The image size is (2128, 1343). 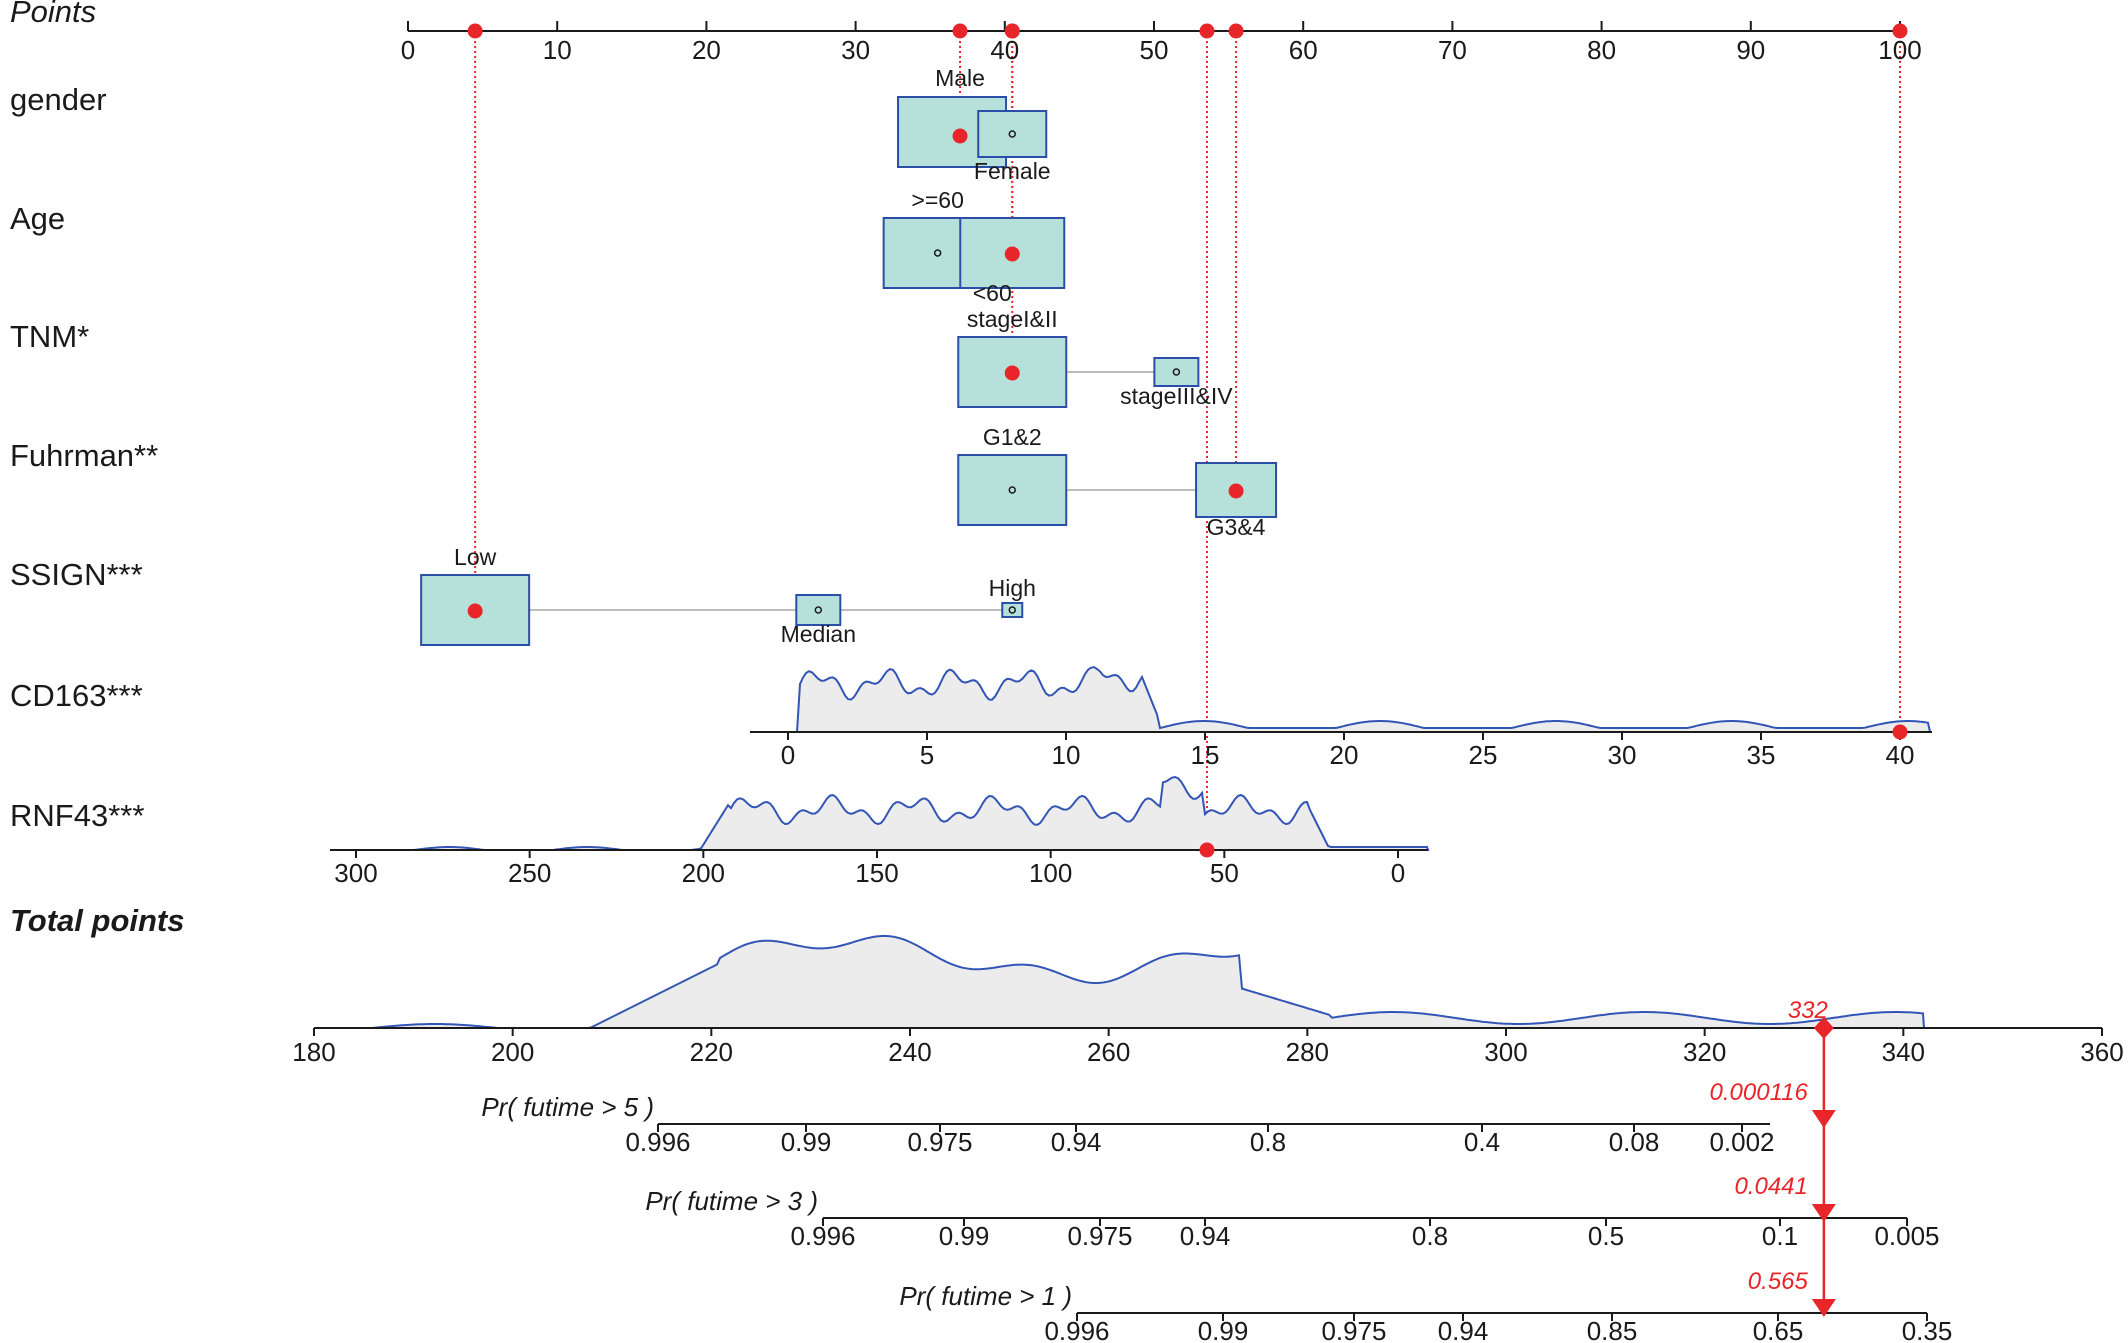 What do you see at coordinates (49, 336) in the screenshot?
I see `variable-label: TNM*` at bounding box center [49, 336].